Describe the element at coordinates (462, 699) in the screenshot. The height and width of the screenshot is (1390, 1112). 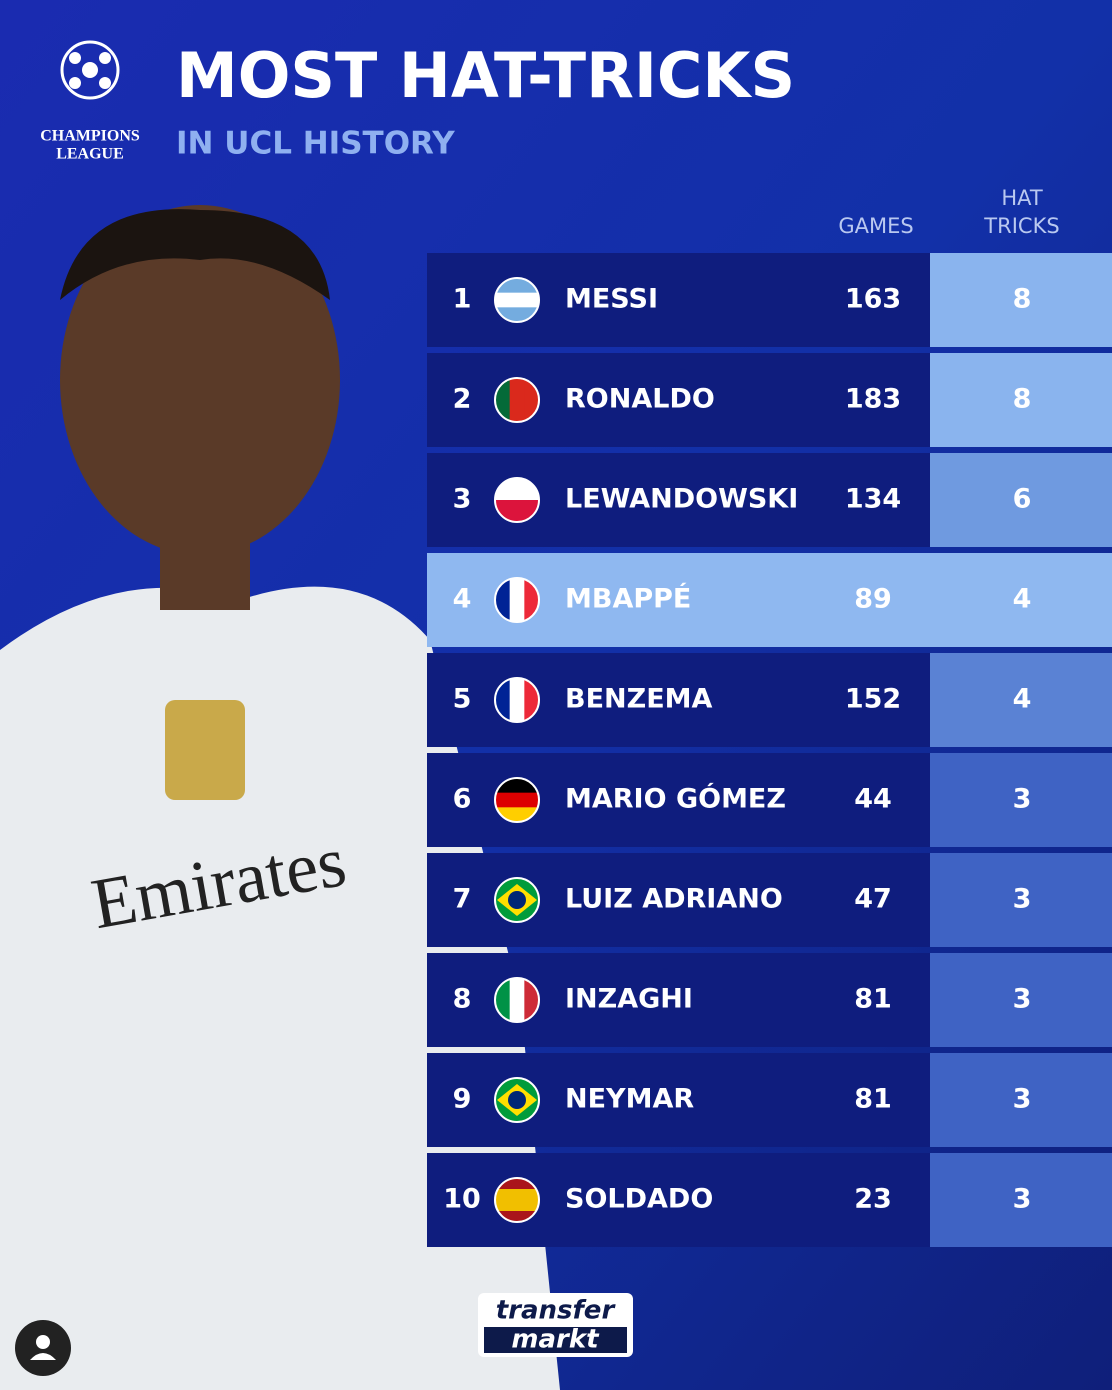
I see `rank: 5` at that location.